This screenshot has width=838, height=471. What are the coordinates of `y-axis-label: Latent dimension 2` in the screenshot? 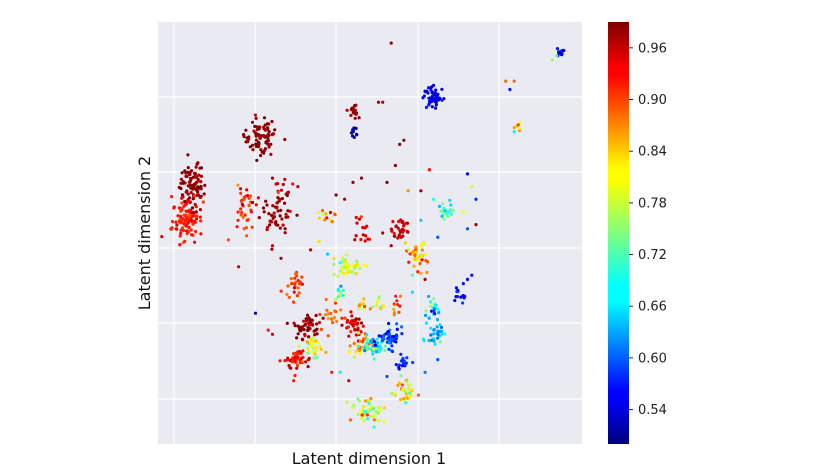 It's located at (144, 233).